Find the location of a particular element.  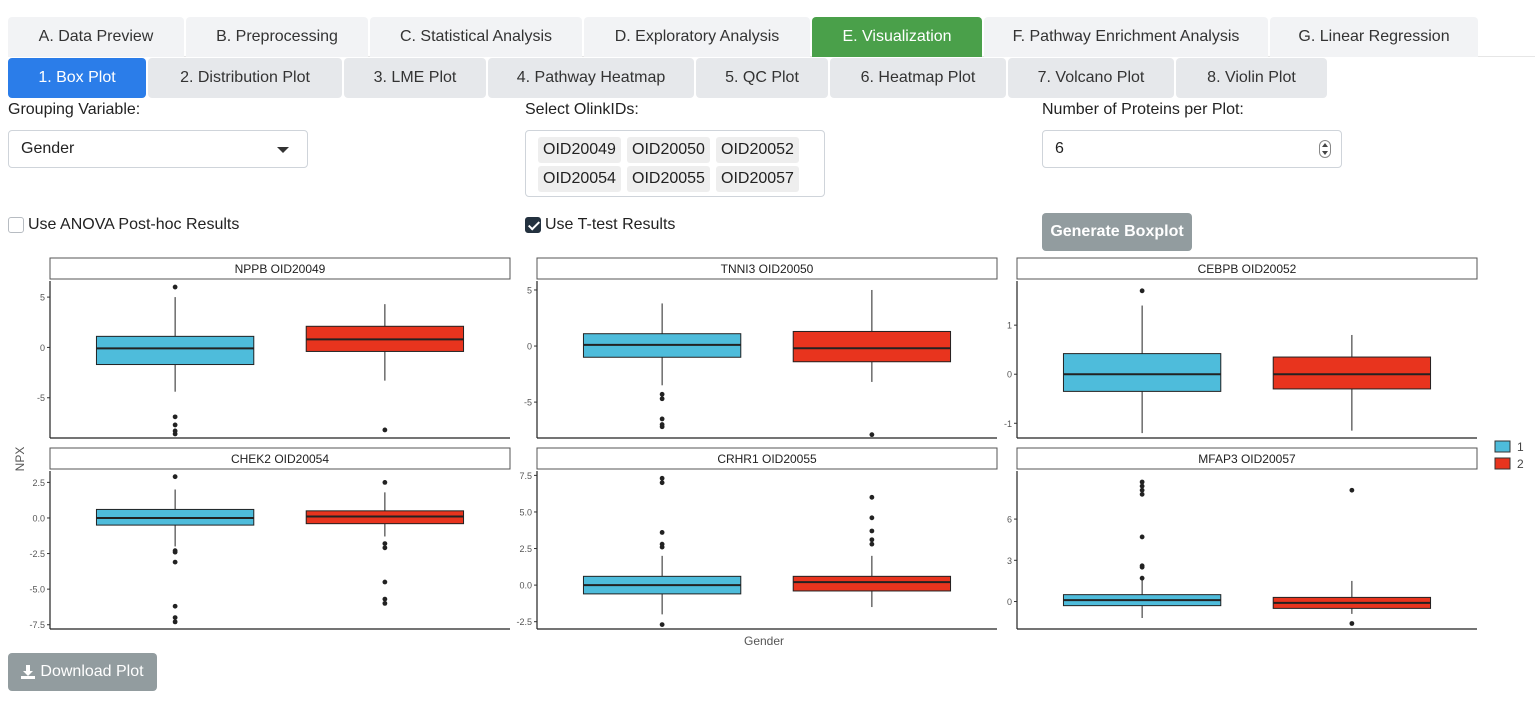

number-spinner-icon is located at coordinates (1325, 149).